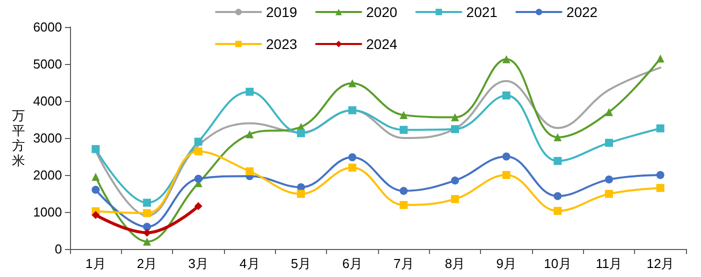  I want to click on legend-label: 2024, so click(382, 44).